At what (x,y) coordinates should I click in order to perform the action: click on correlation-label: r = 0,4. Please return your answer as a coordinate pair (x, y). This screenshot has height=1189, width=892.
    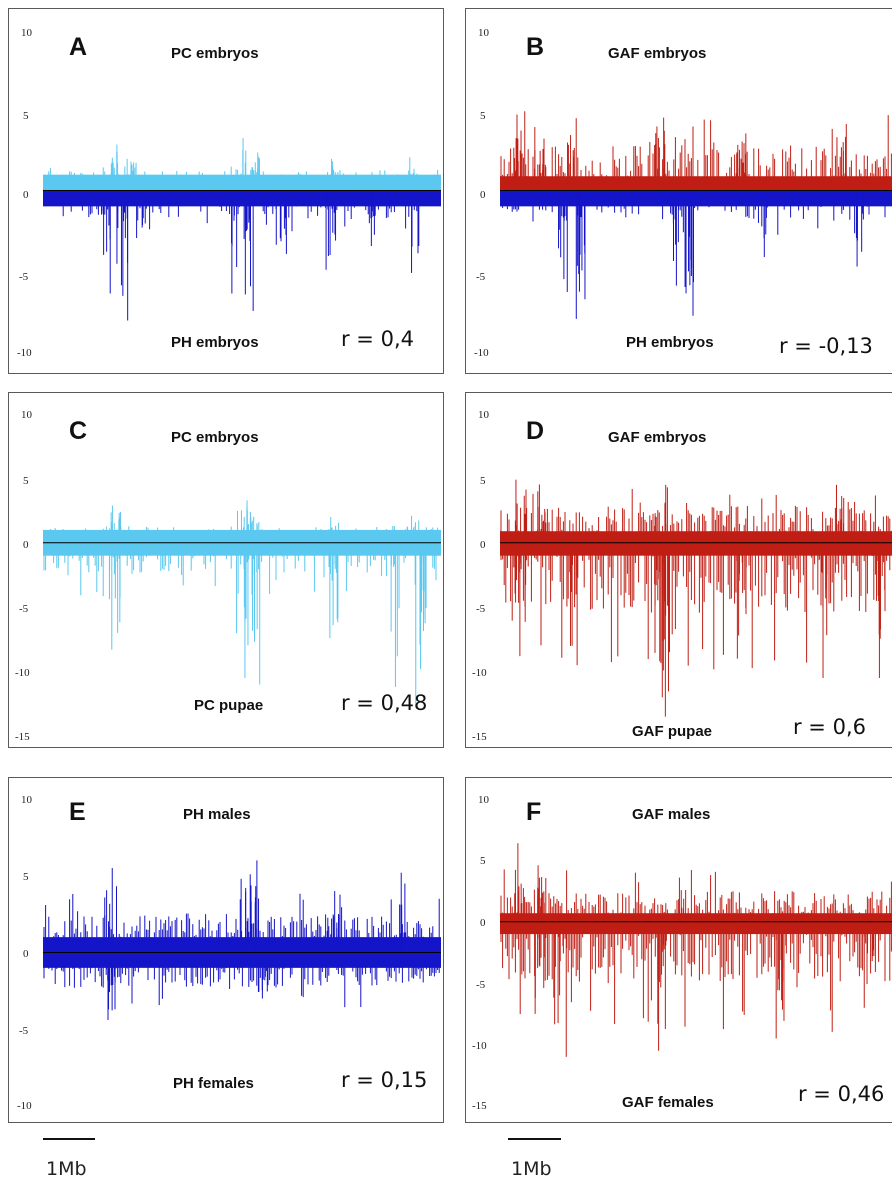
    Looking at the image, I should click on (377, 339).